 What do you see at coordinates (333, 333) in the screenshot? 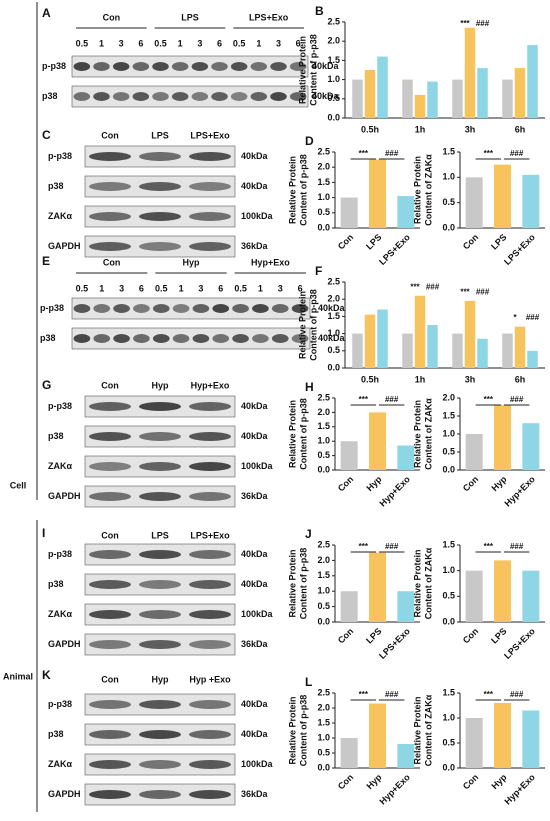
I see `y-tick-label: 1.0` at bounding box center [333, 333].